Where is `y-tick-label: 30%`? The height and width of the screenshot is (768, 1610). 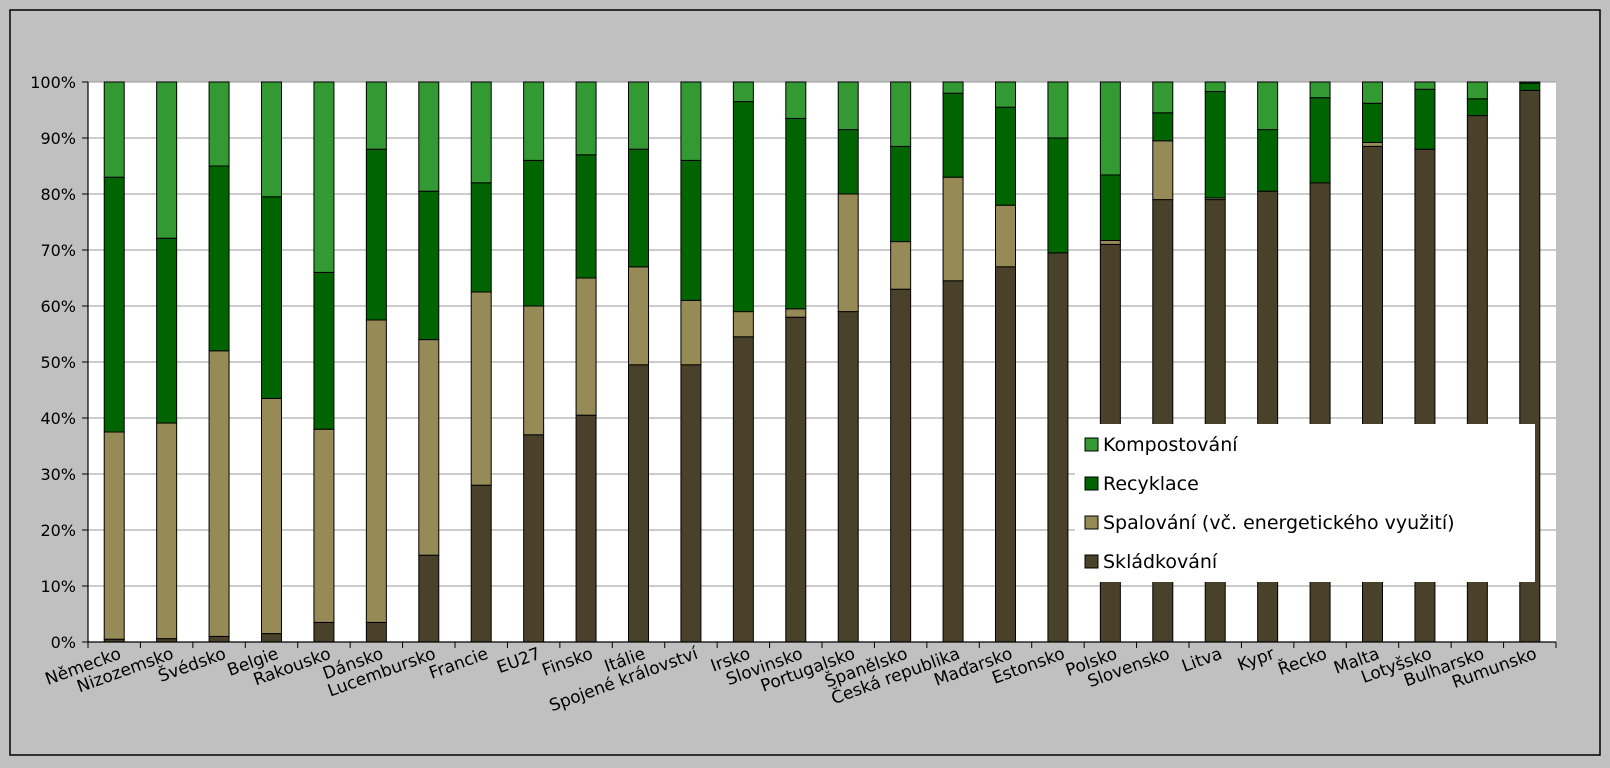
y-tick-label: 30% is located at coordinates (58, 474).